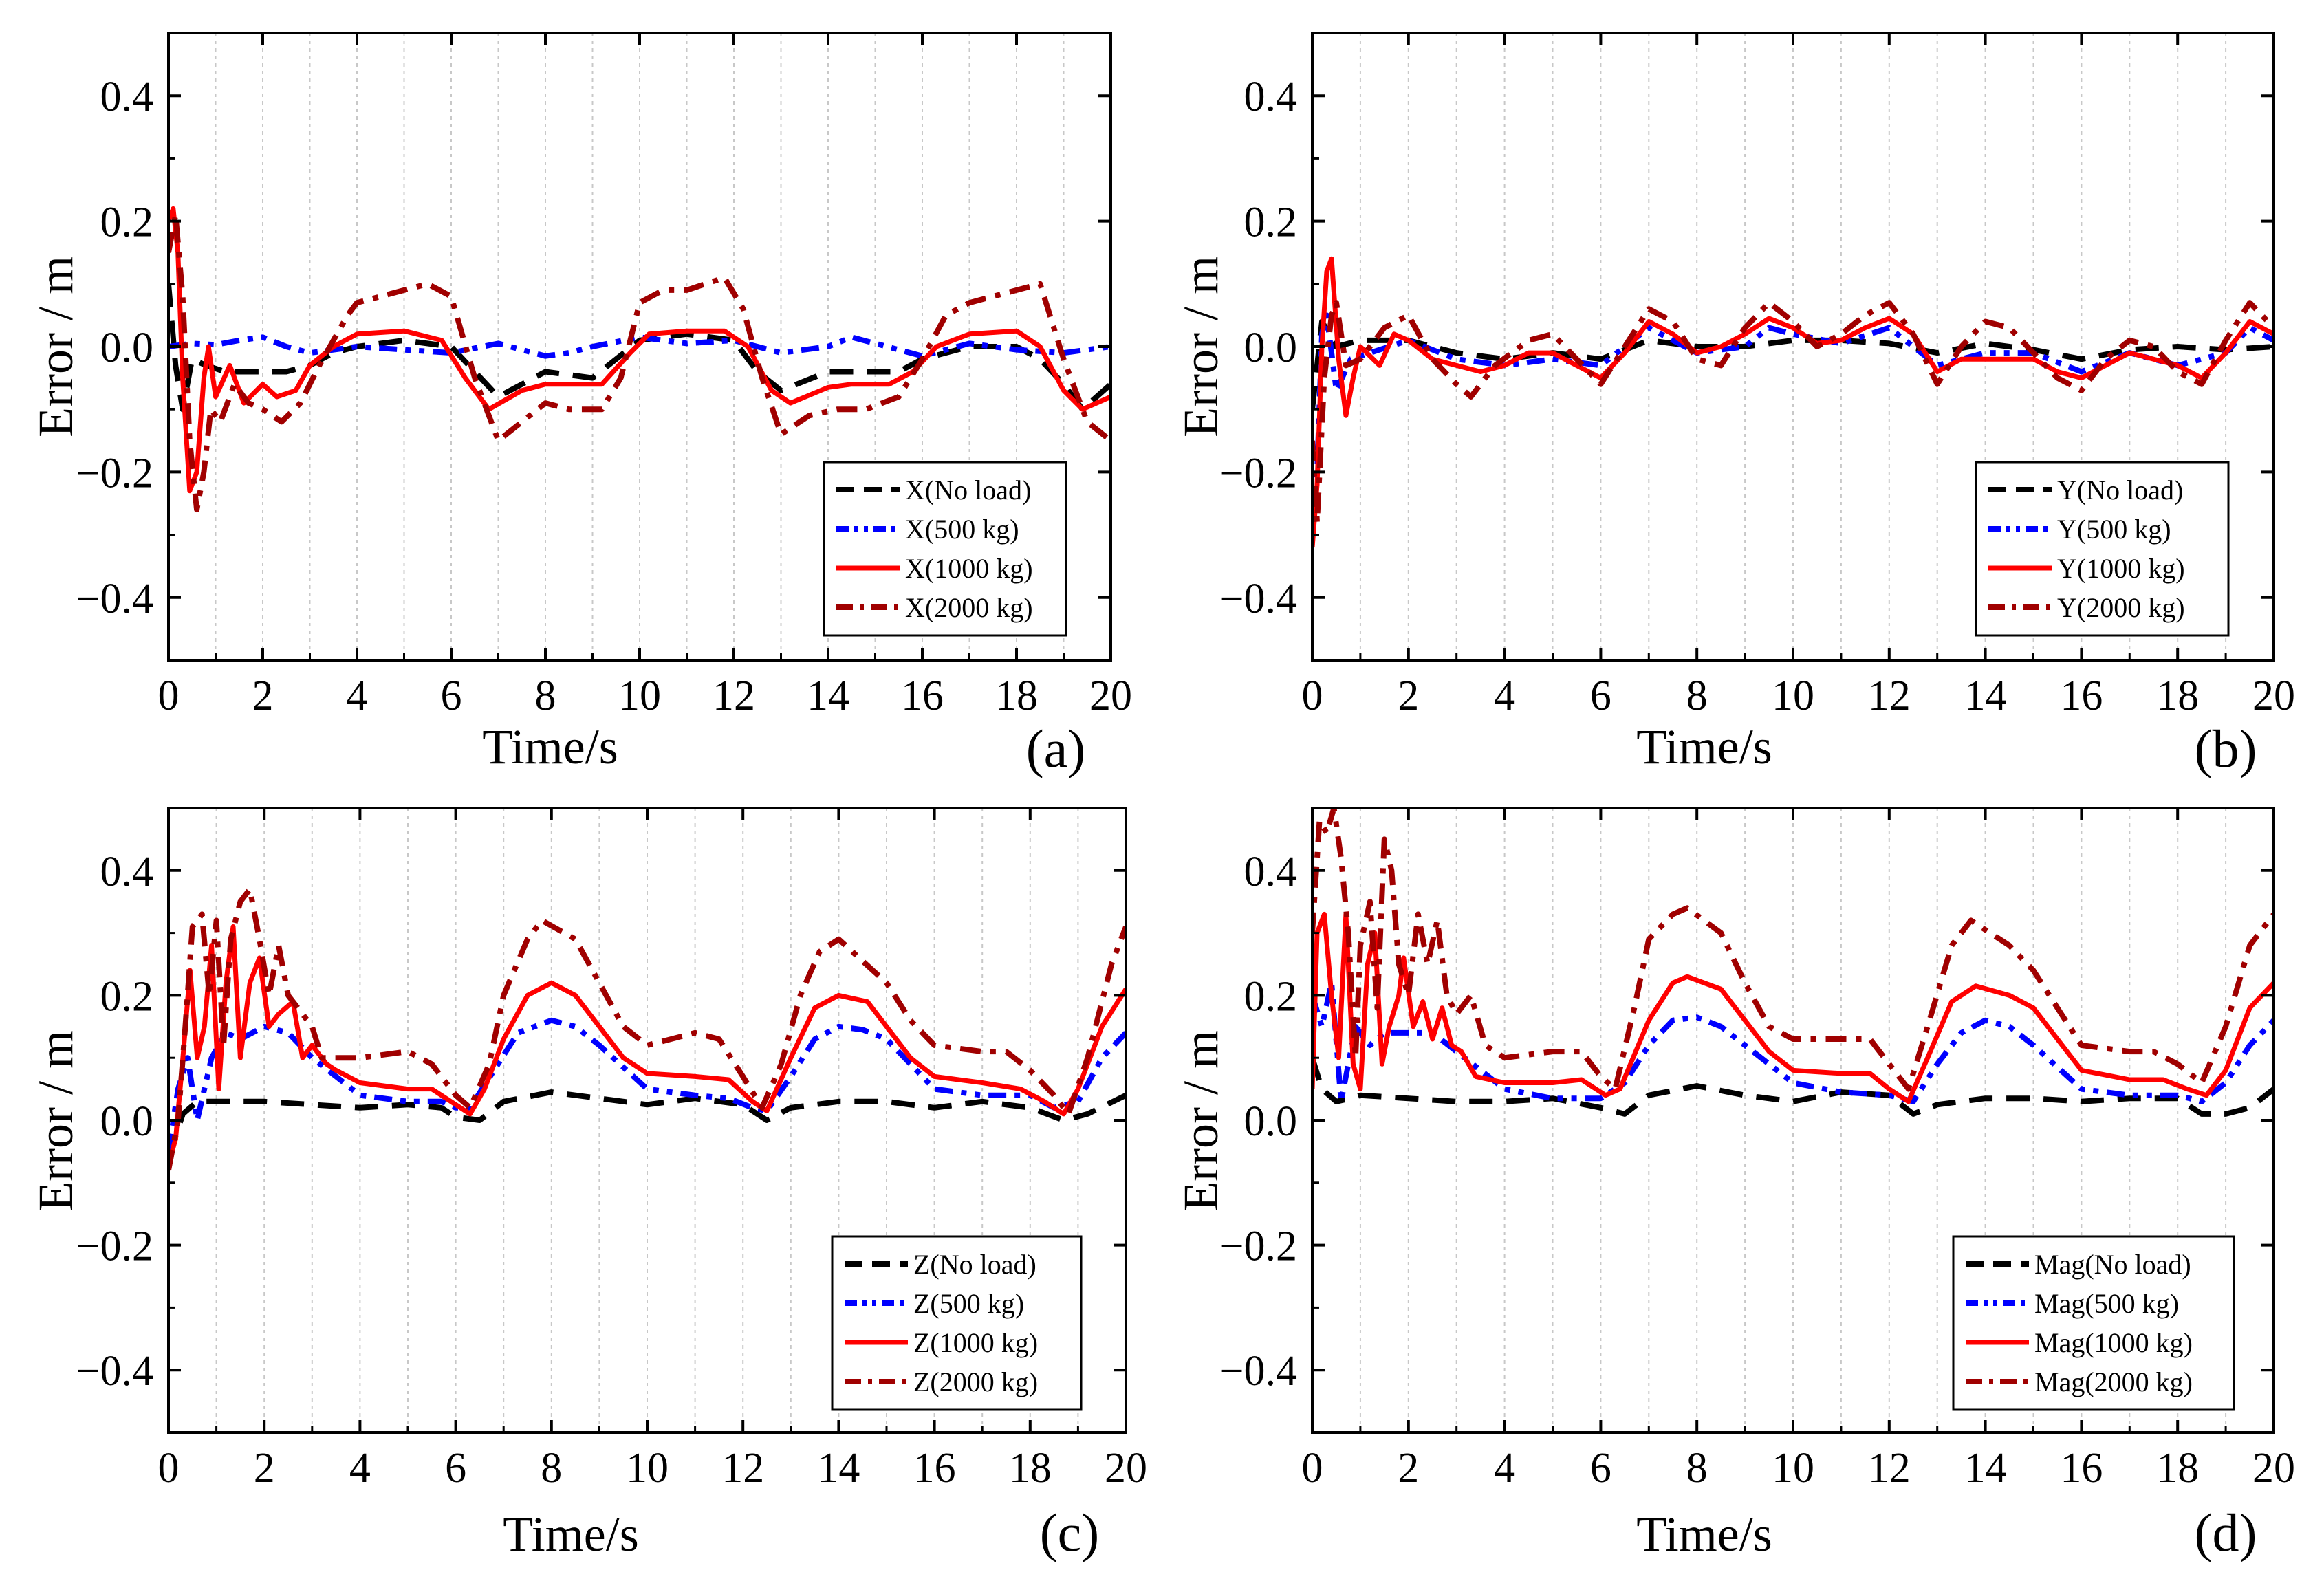 This screenshot has width=2324, height=1592. Describe the element at coordinates (974, 1264) in the screenshot. I see `legend-label: Z(No load)` at that location.